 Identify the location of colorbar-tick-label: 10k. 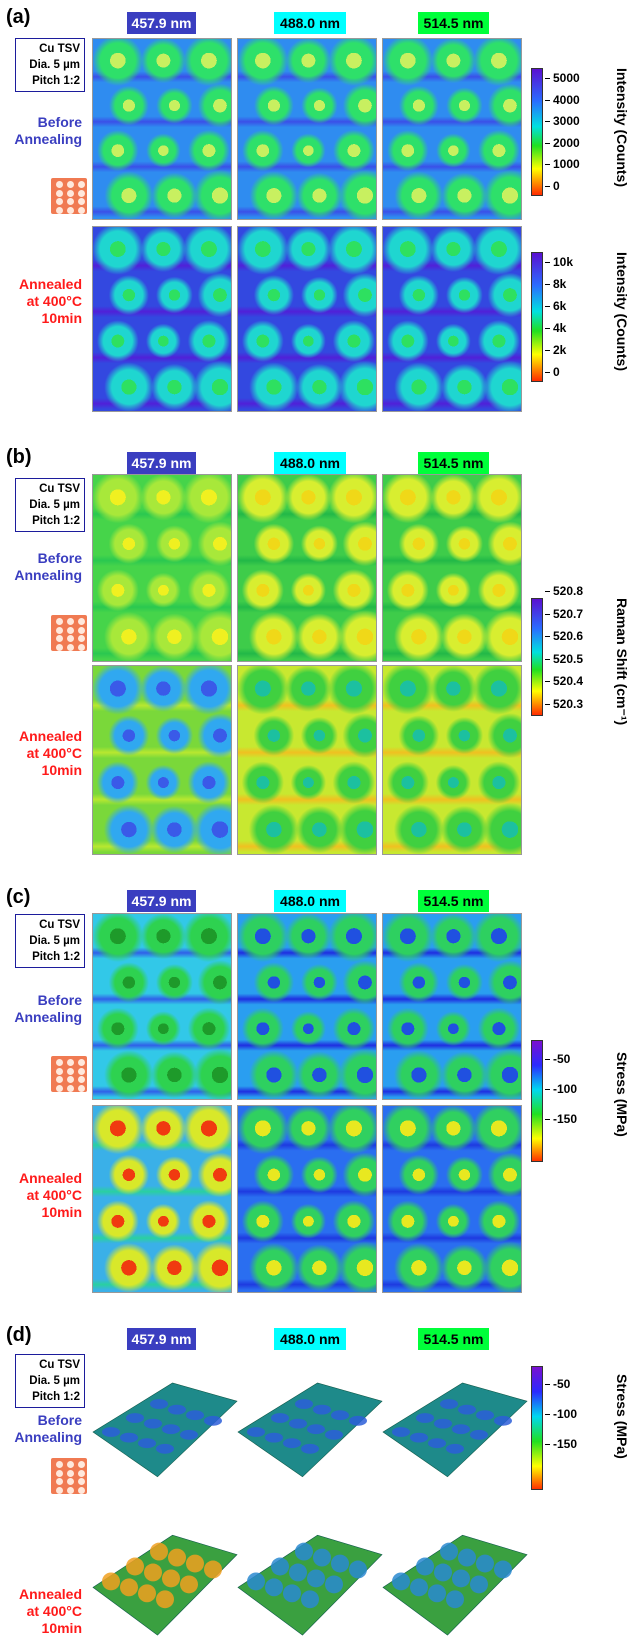
(559, 262).